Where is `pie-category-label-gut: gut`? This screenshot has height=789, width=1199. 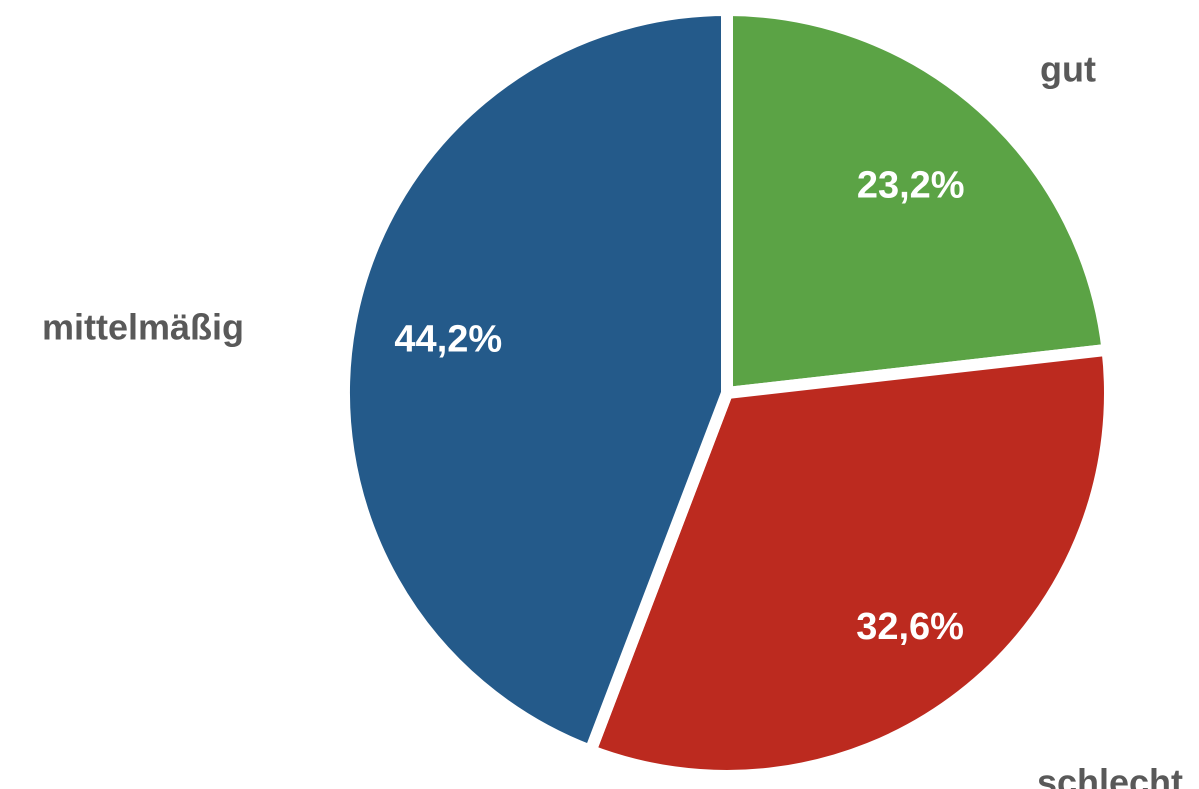 pie-category-label-gut: gut is located at coordinates (1068, 69).